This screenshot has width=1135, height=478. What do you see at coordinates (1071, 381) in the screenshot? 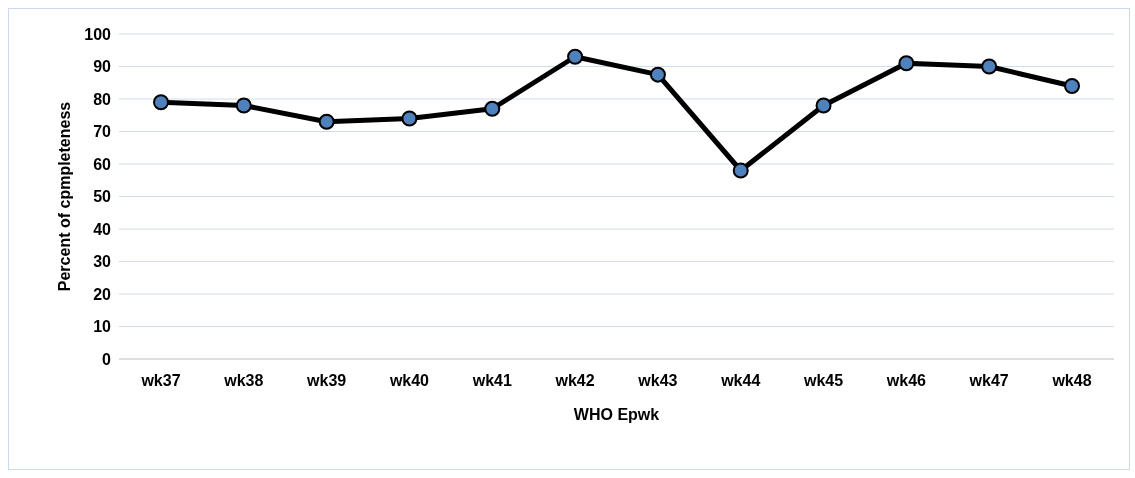
I see `x-tick-label: wk48` at bounding box center [1071, 381].